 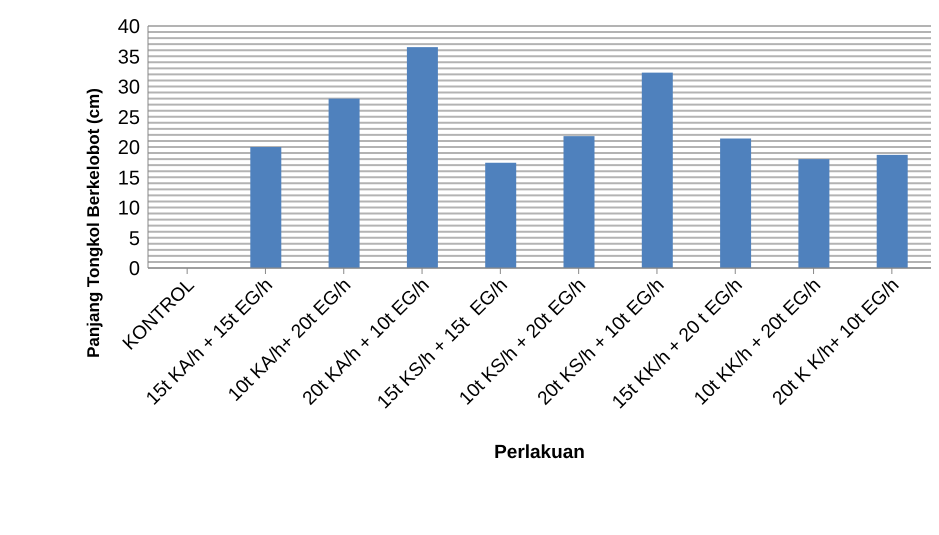 What do you see at coordinates (129, 178) in the screenshot?
I see `y-tick-label: 15` at bounding box center [129, 178].